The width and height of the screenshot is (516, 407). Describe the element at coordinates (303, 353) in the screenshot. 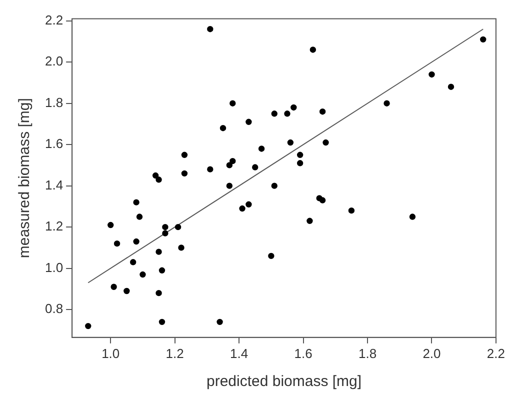

I see `x-tick-label: 1.6` at that location.